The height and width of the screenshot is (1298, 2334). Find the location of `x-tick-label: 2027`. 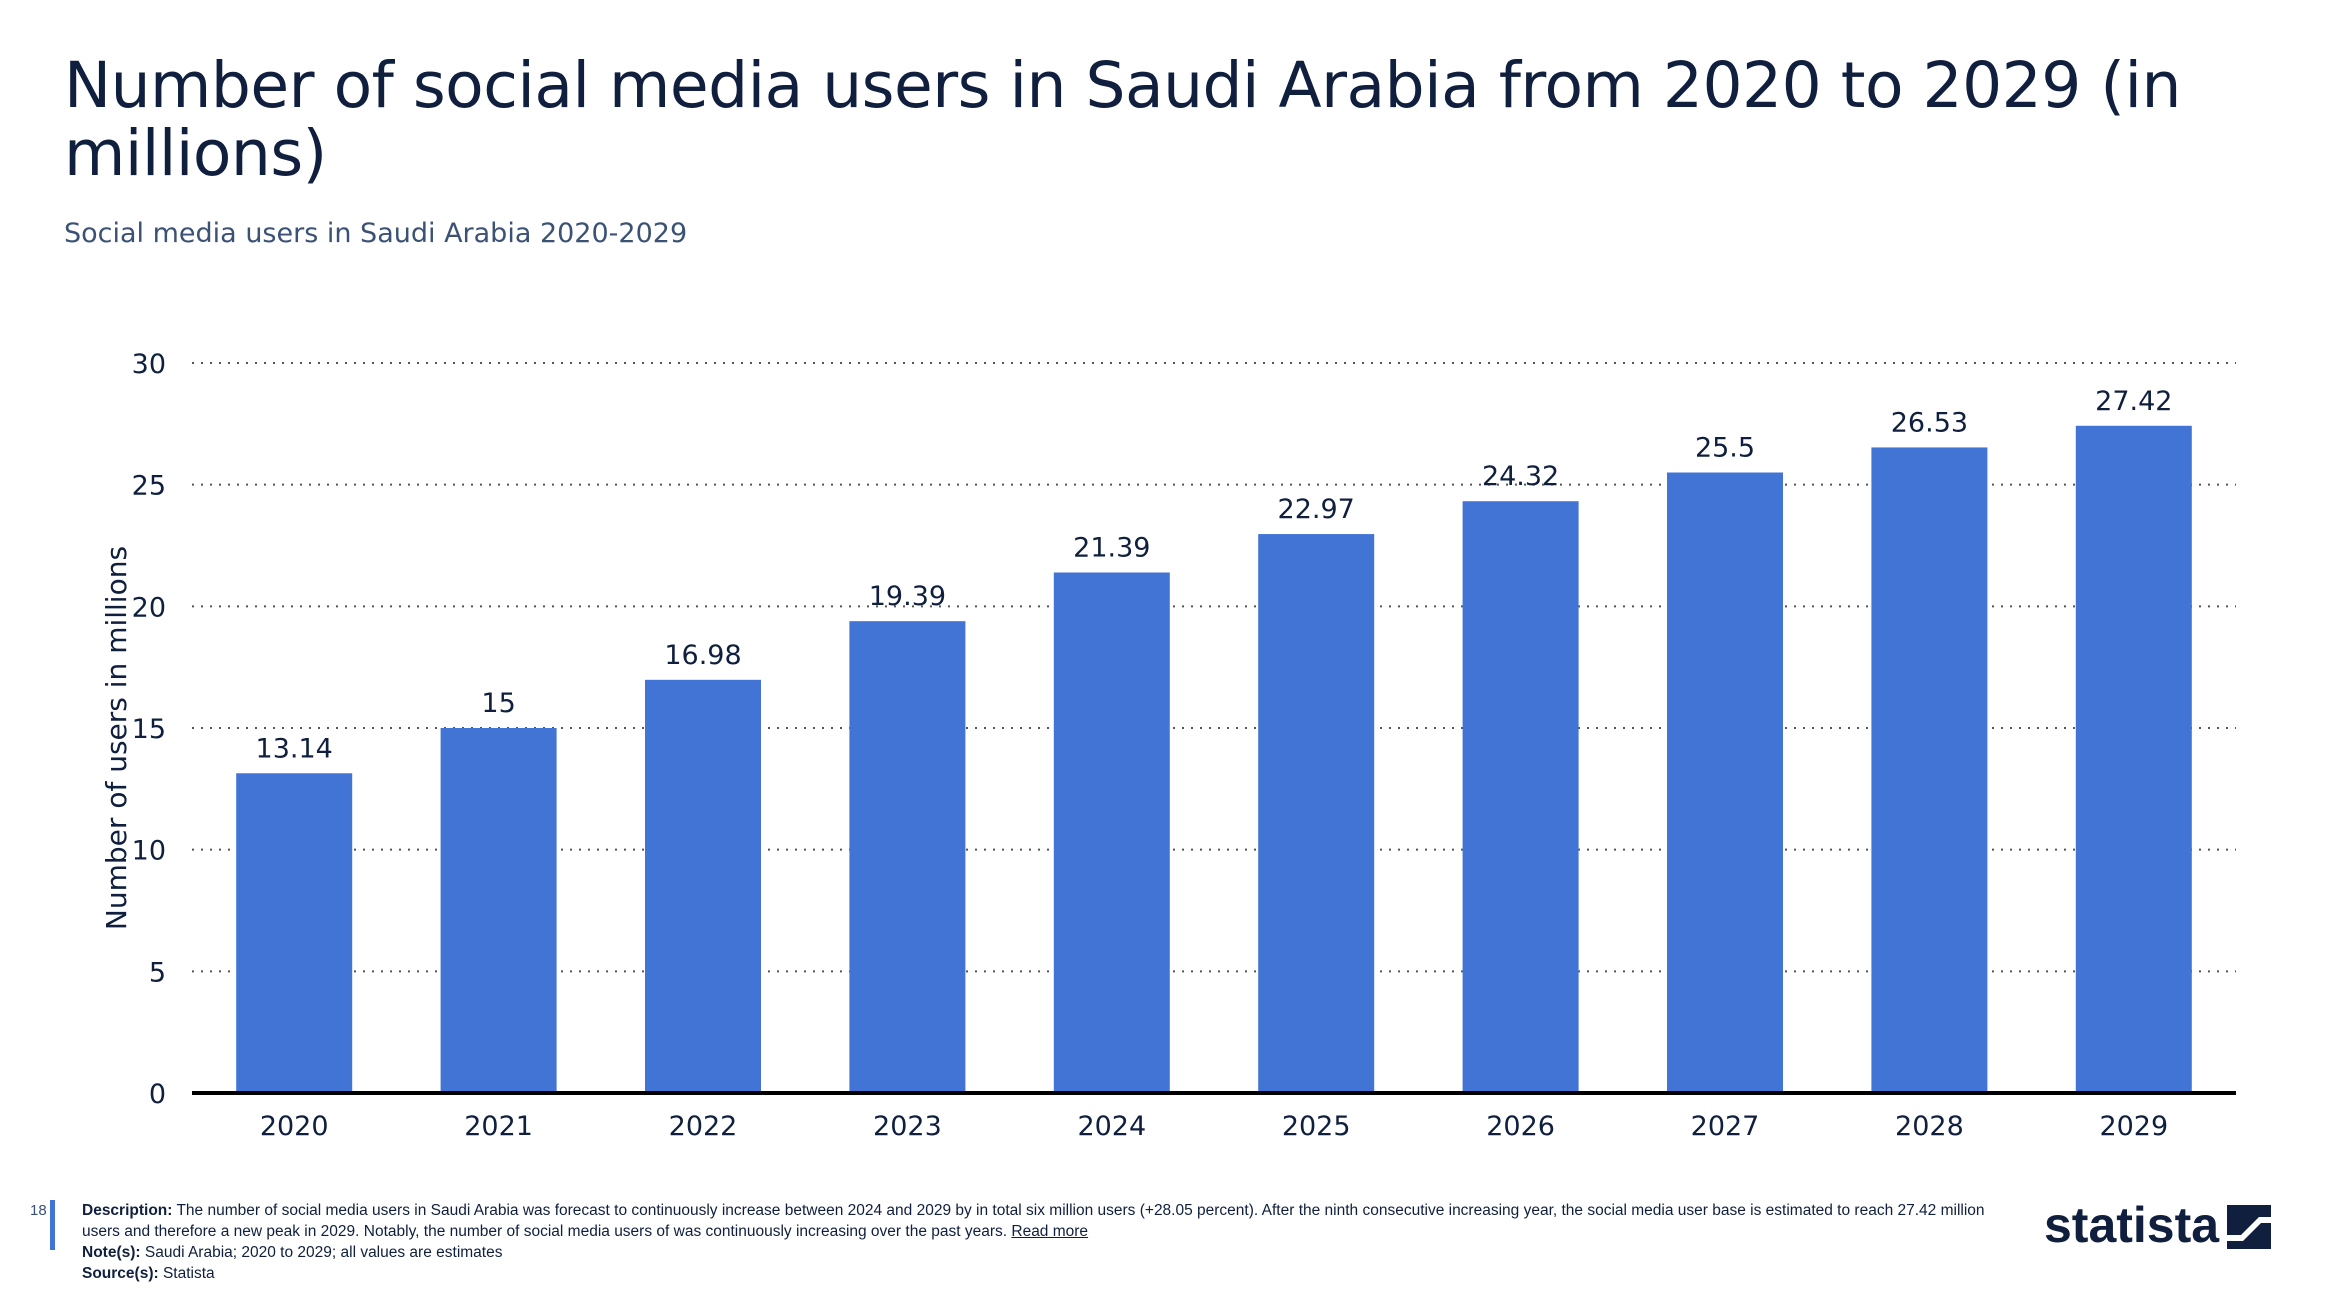

x-tick-label: 2027 is located at coordinates (1725, 1126).